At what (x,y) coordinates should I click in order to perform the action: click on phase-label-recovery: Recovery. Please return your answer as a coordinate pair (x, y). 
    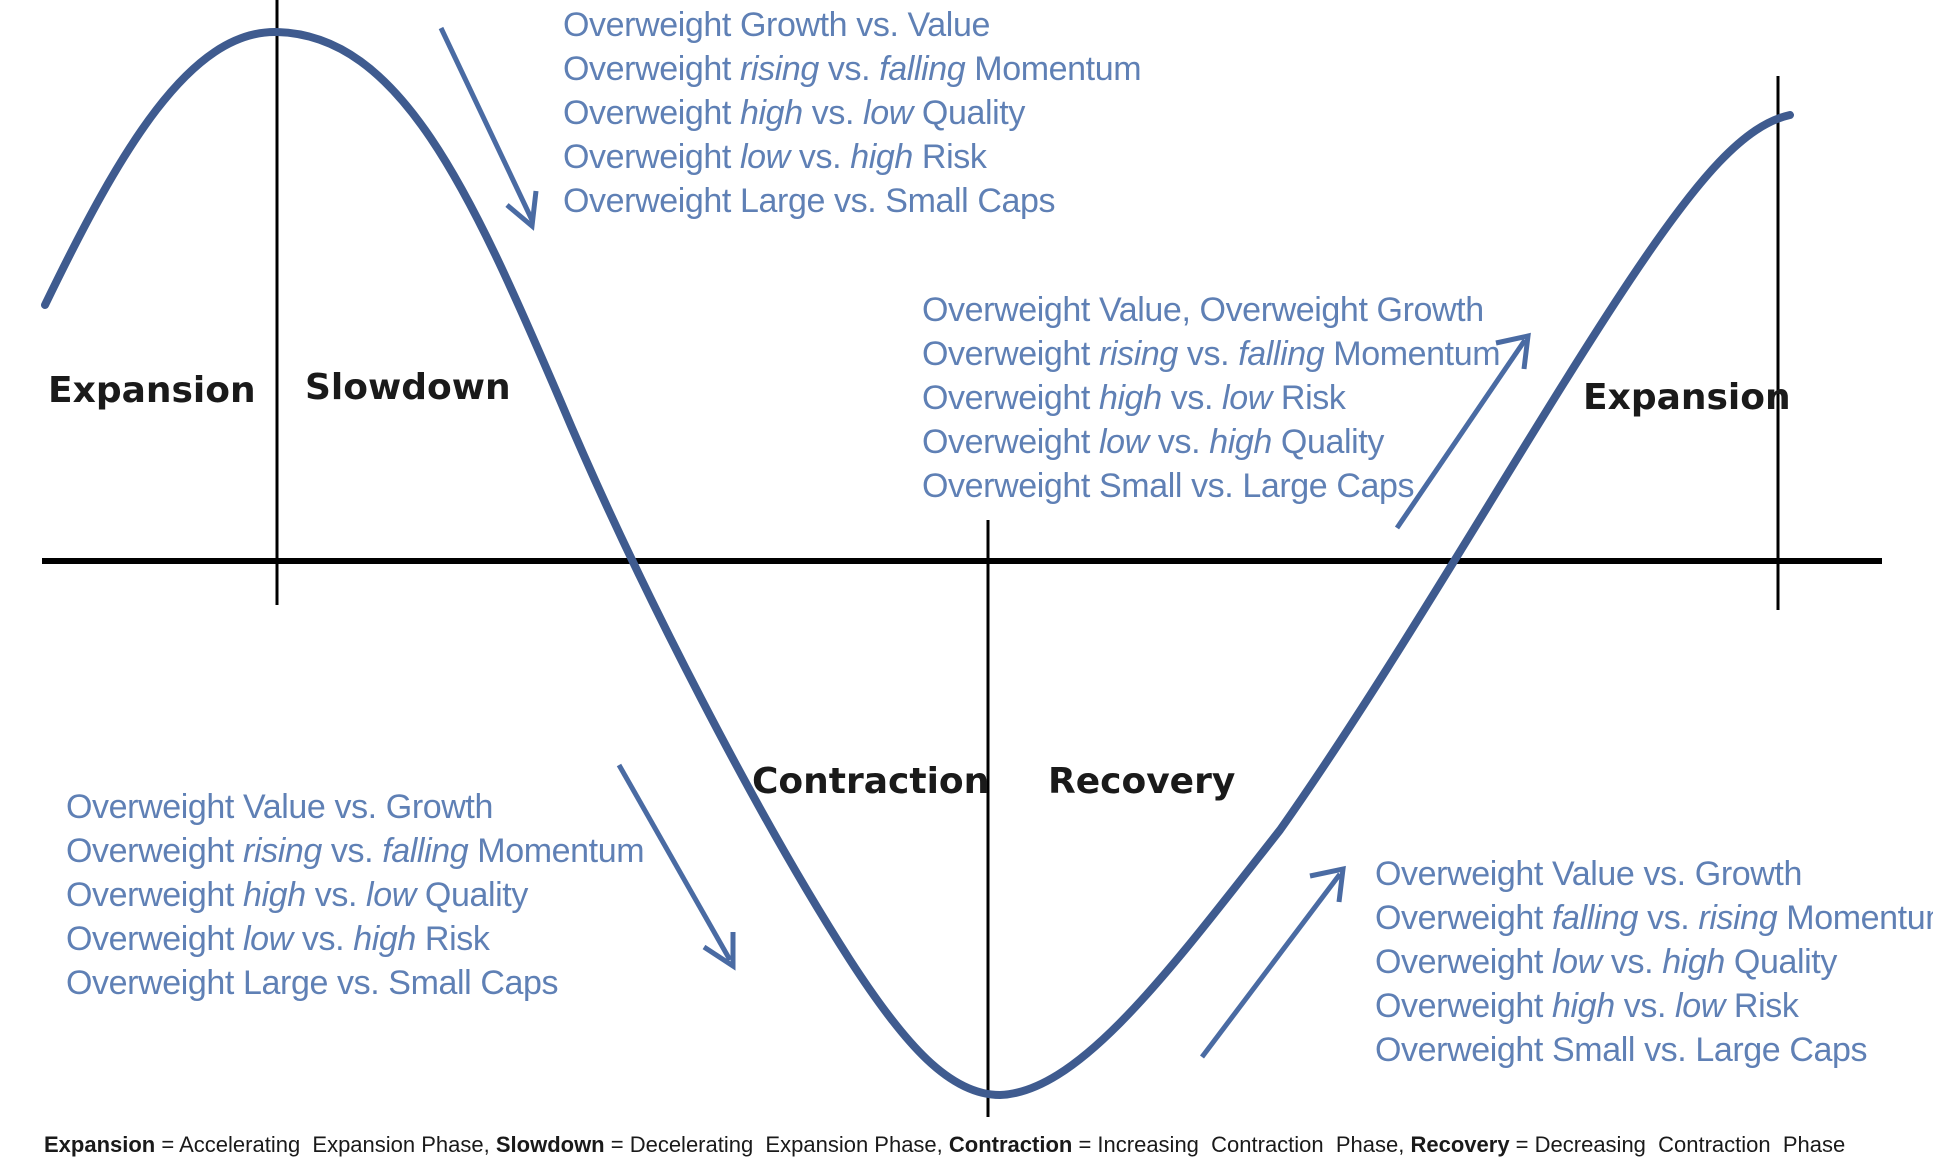
    Looking at the image, I should click on (1141, 781).